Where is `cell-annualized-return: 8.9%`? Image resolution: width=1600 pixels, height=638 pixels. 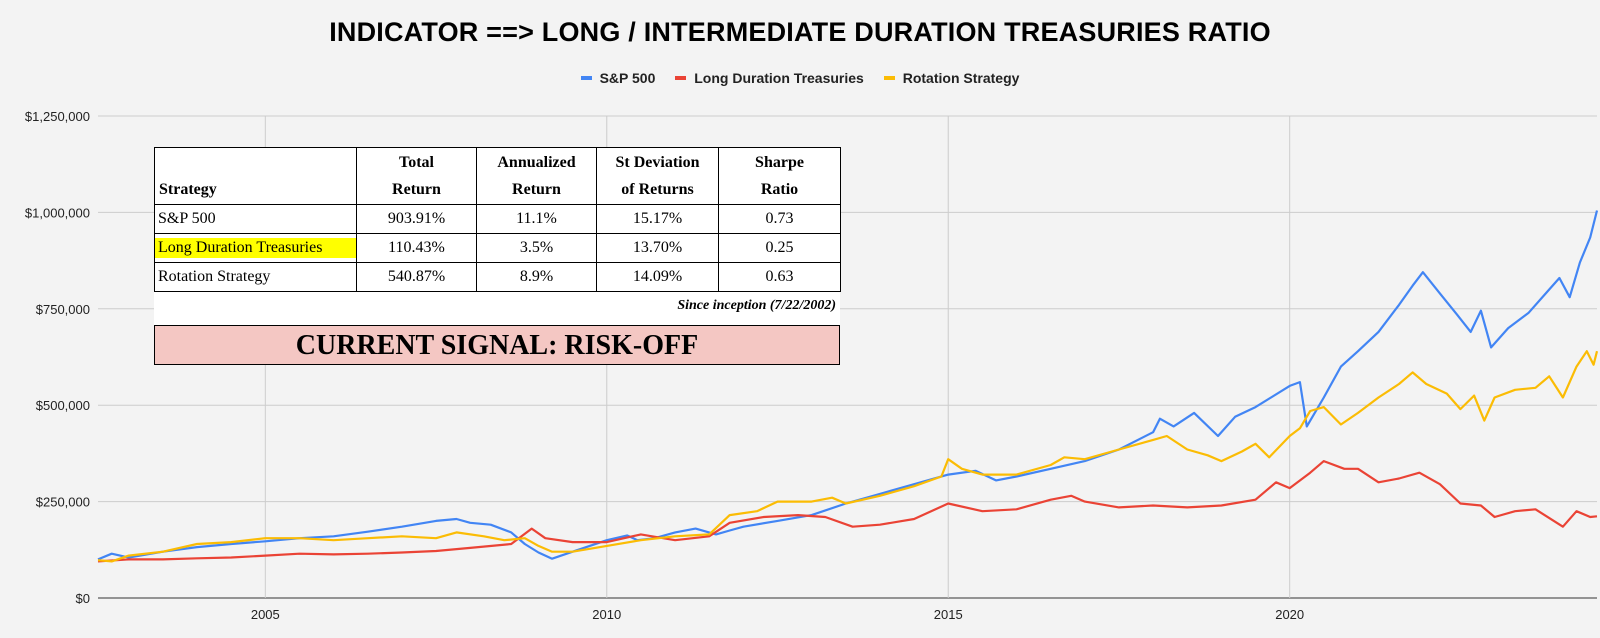
cell-annualized-return: 8.9% is located at coordinates (536, 277).